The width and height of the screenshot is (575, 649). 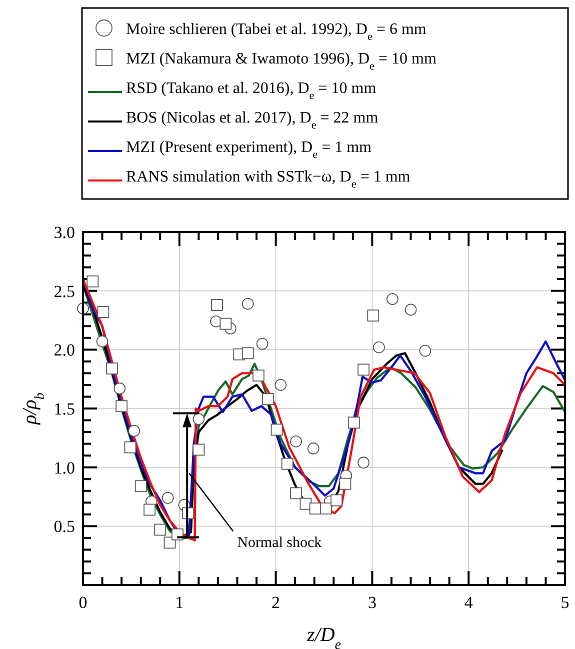 I want to click on x-axis-title: z/D$_{e}$, so click(x=324, y=636).